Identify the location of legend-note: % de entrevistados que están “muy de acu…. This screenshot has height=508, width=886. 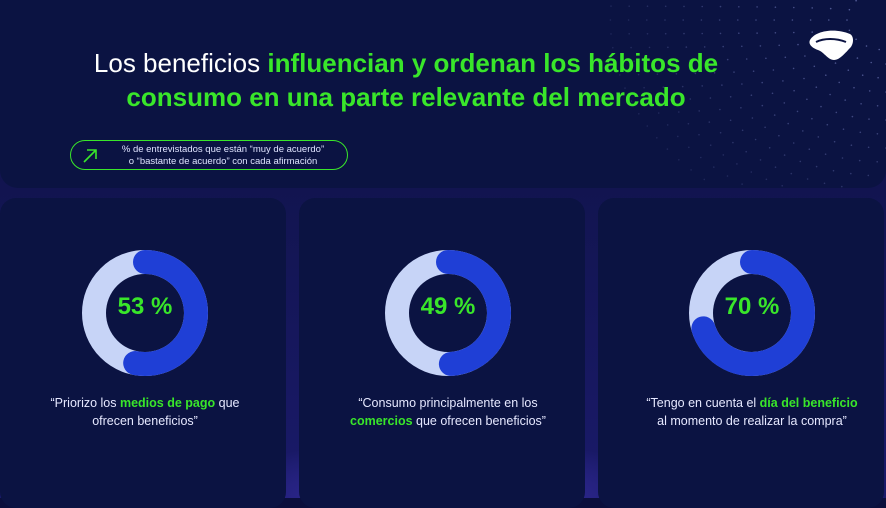
(209, 155).